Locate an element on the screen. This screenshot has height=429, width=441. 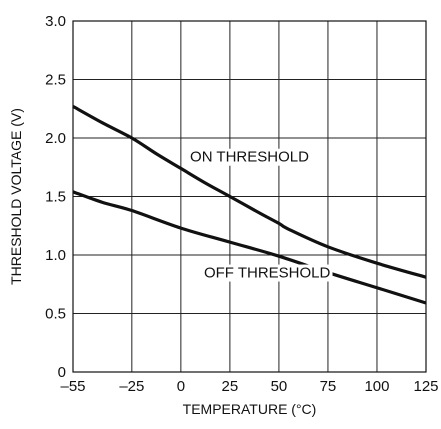
y-tick-label: 1.0 is located at coordinates (55, 255).